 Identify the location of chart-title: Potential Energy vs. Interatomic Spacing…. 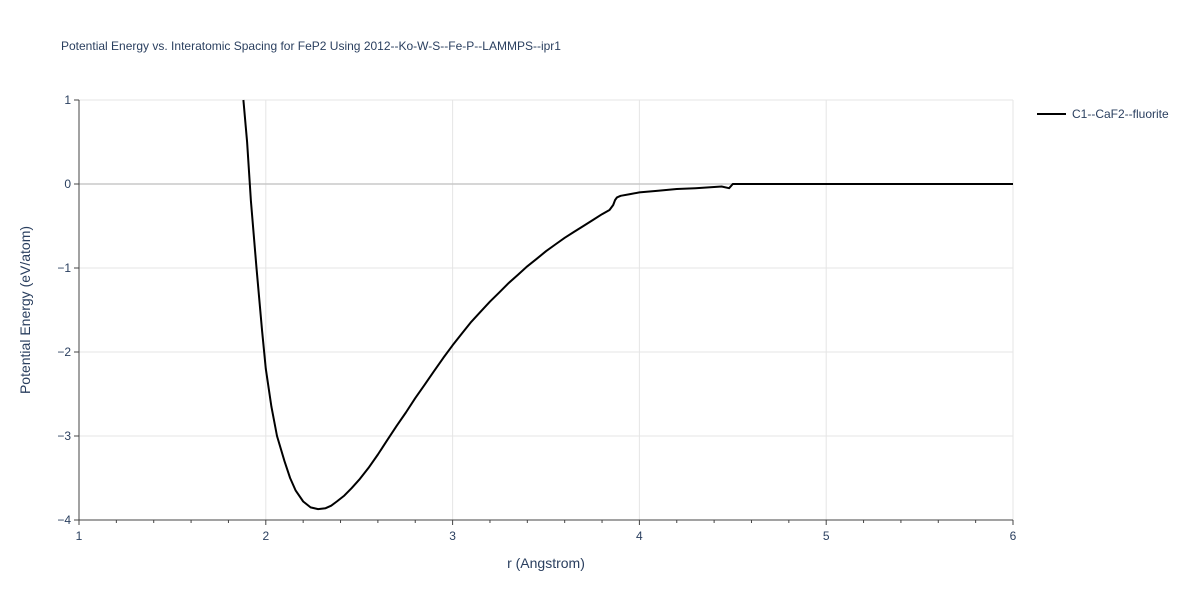
(311, 46).